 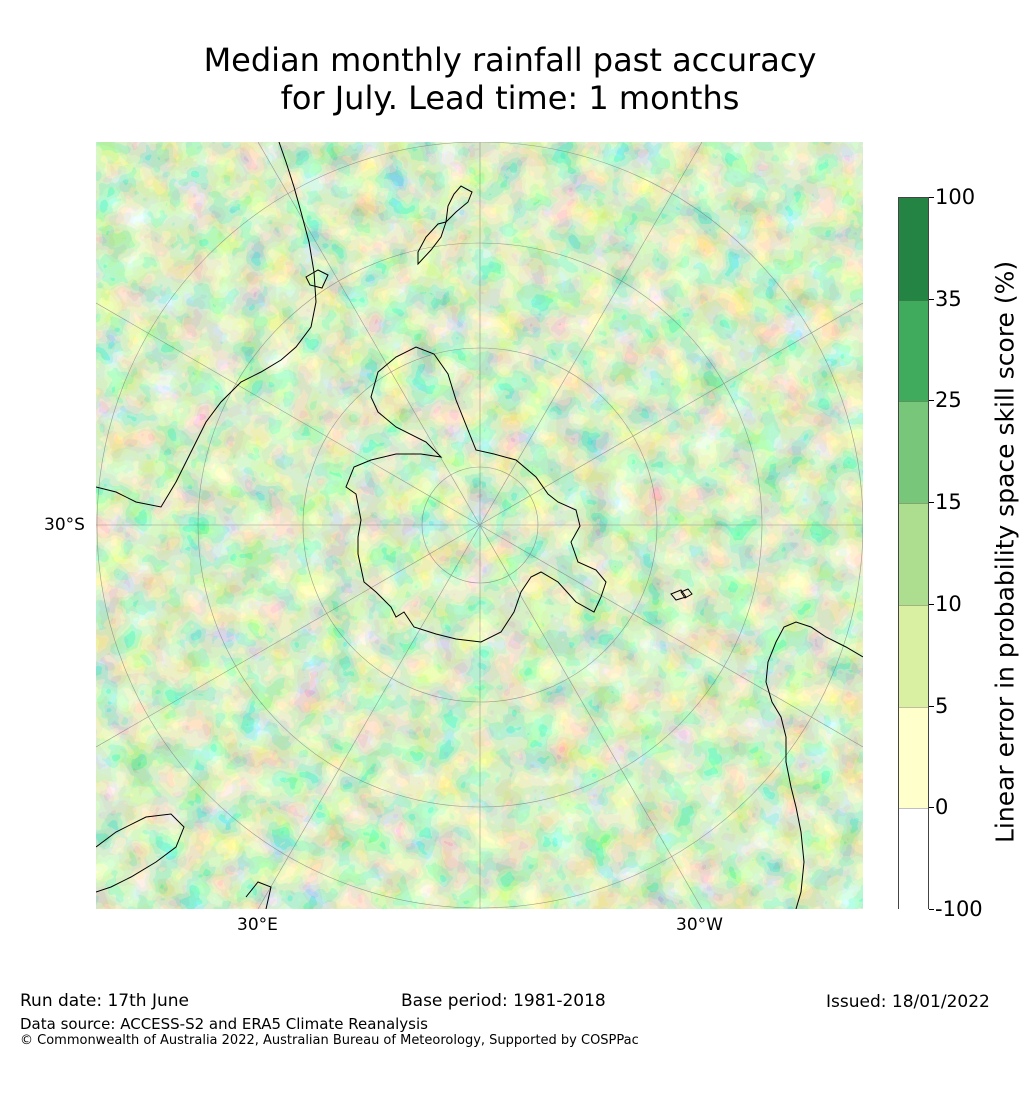 I want to click on falklands-coast, so click(x=686, y=593).